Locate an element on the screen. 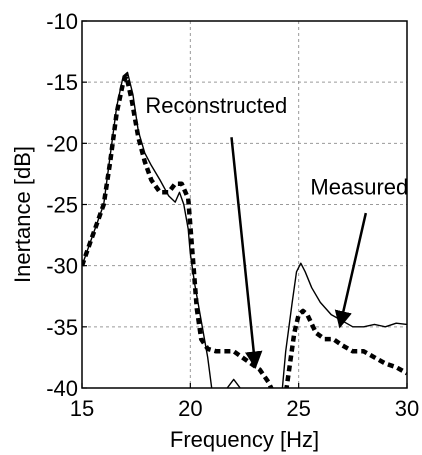  x-tick-label: 15 is located at coordinates (82, 408).